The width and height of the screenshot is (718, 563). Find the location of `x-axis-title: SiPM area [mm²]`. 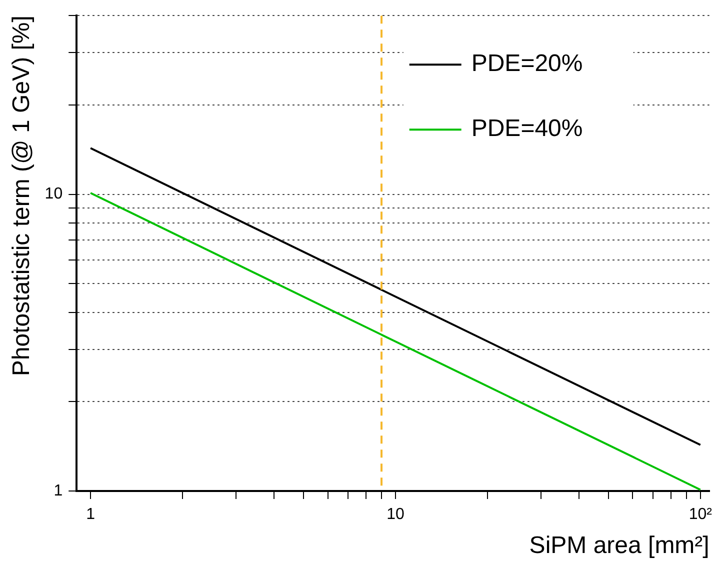

x-axis-title: SiPM area [mm²] is located at coordinates (619, 546).